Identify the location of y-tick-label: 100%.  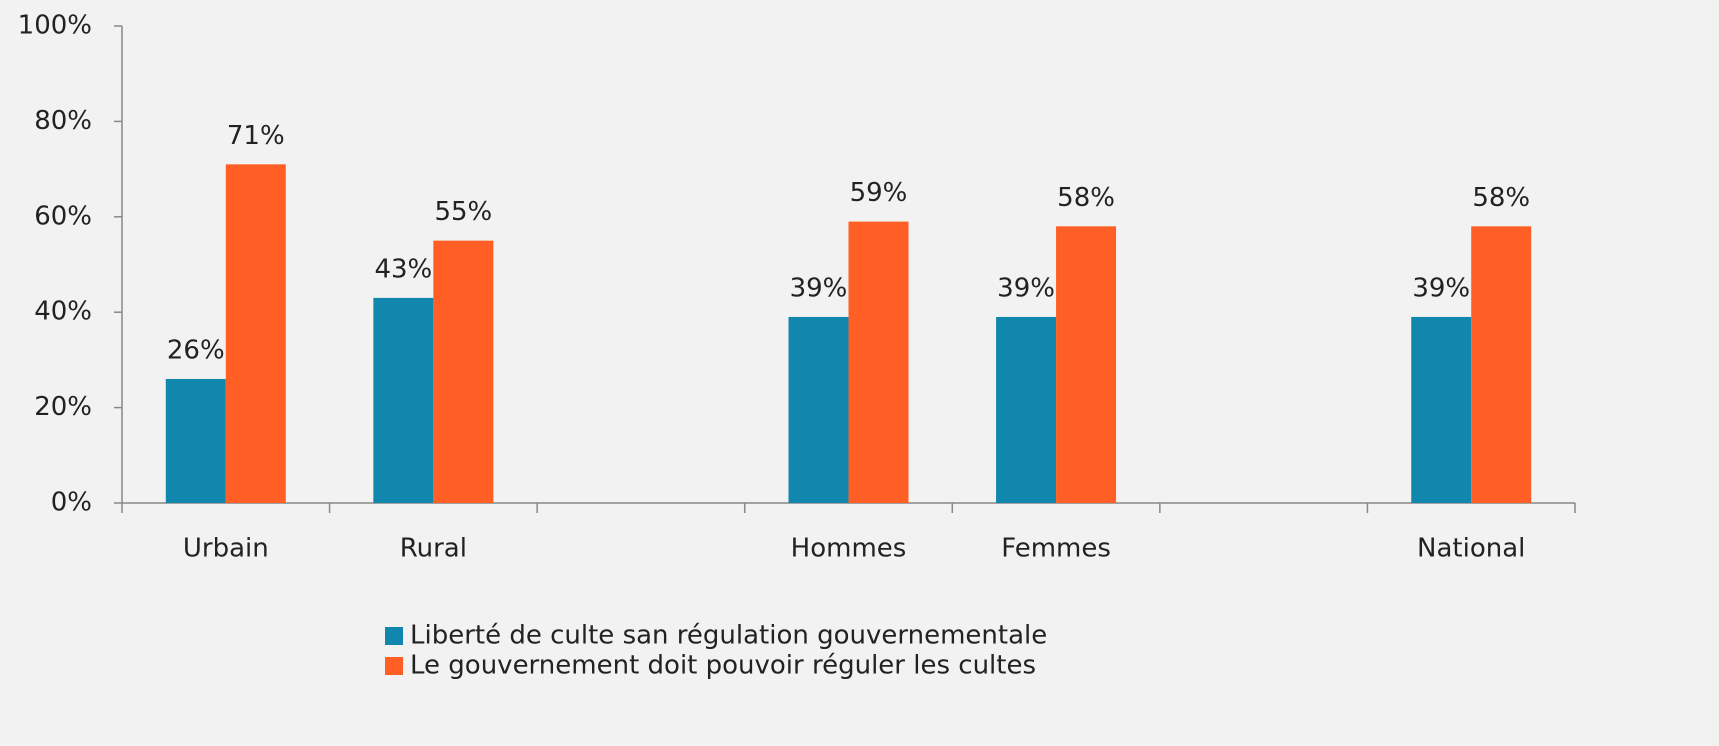
(55, 26).